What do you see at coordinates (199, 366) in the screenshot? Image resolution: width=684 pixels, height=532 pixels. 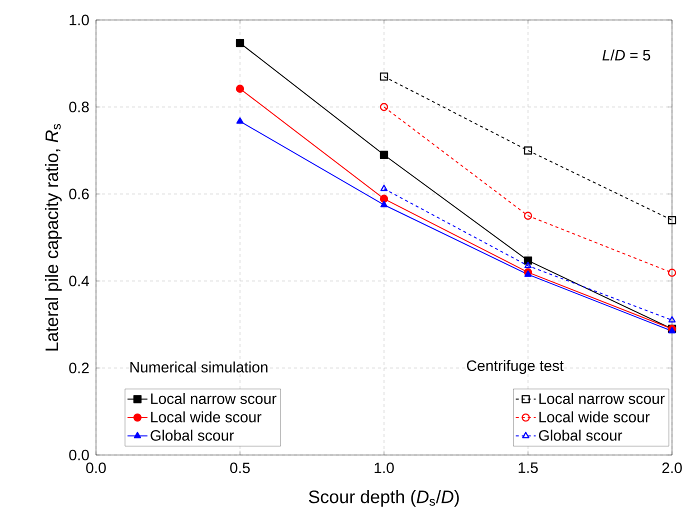 I see `annotation: Numerical simulation` at bounding box center [199, 366].